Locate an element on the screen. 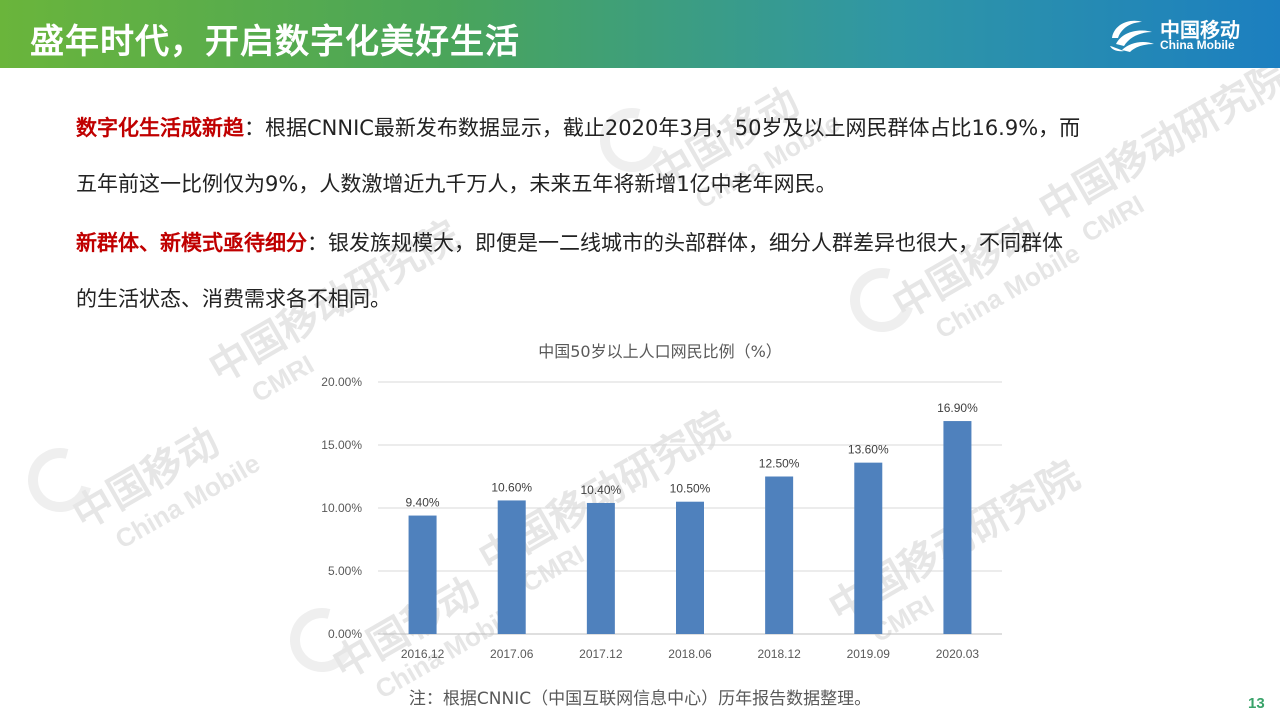 Image resolution: width=1280 pixels, height=720 pixels. x-tick-label: 2017.12 is located at coordinates (601, 654).